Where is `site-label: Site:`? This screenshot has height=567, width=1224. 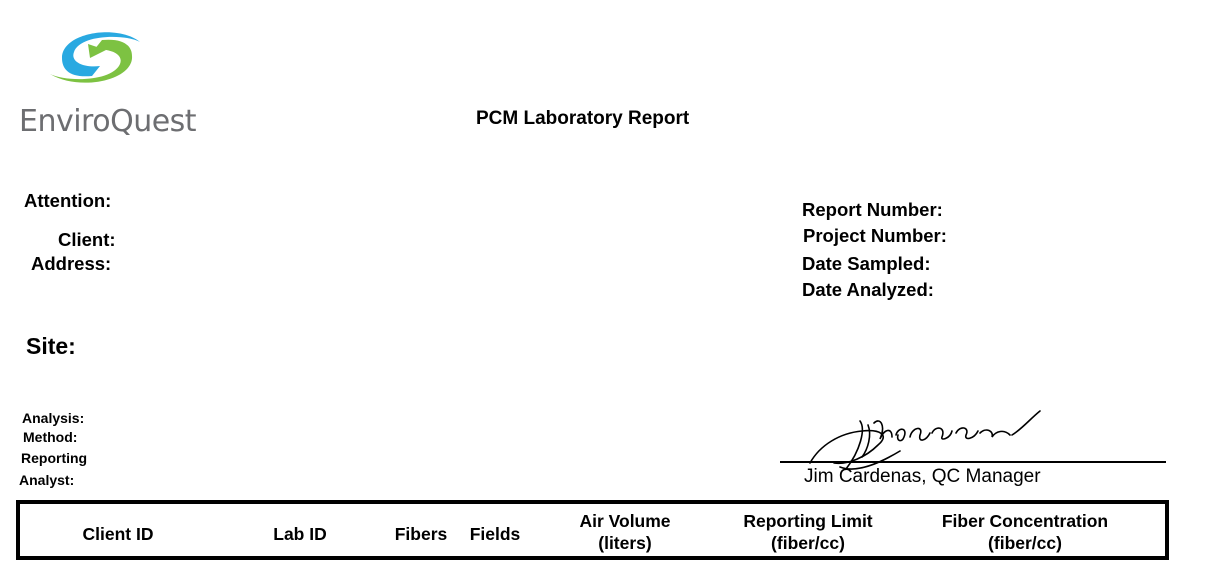
site-label: Site: is located at coordinates (51, 346).